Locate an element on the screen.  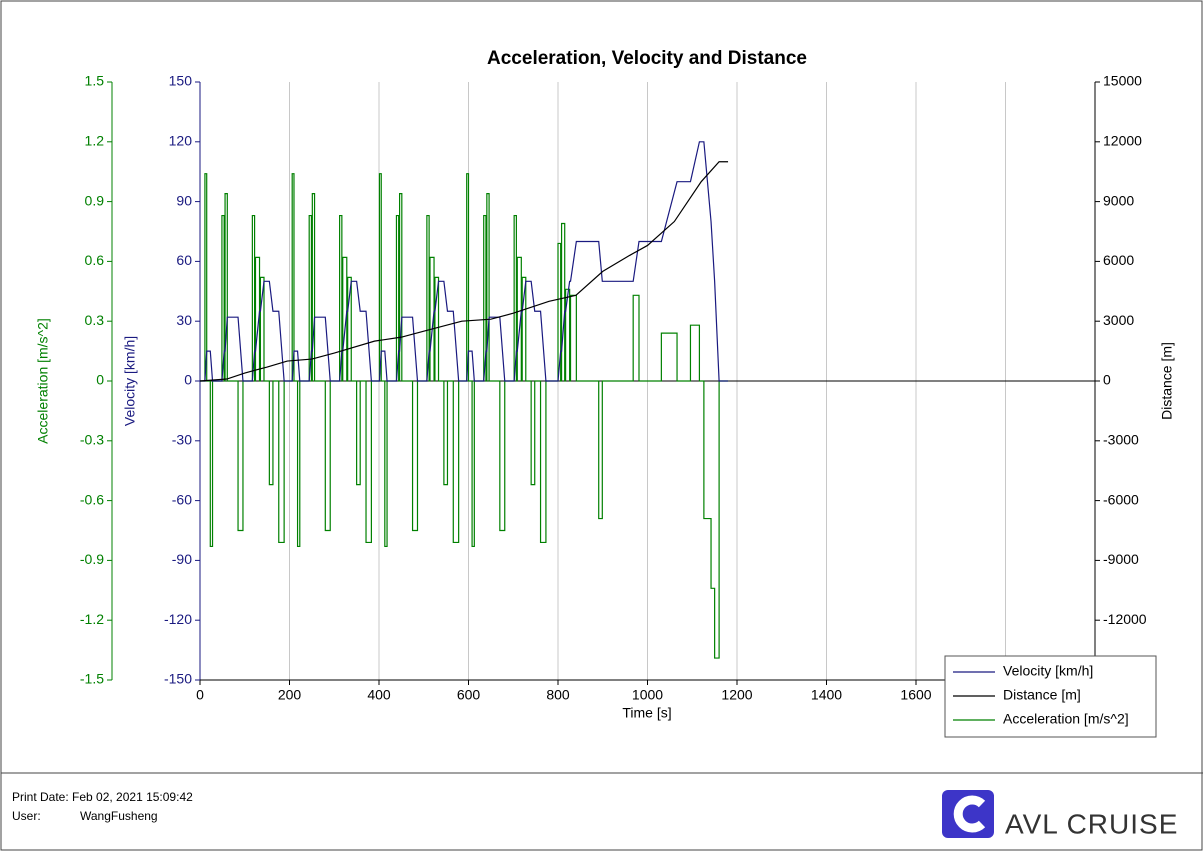
y3-tick-label: -6000 is located at coordinates (1121, 499).